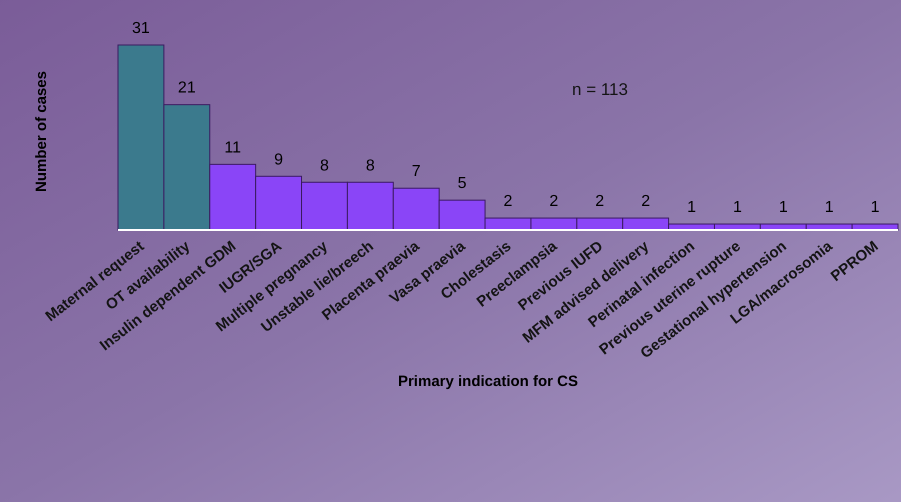 This screenshot has height=502, width=901. Describe the element at coordinates (279, 159) in the screenshot. I see `data-label: 9` at that location.